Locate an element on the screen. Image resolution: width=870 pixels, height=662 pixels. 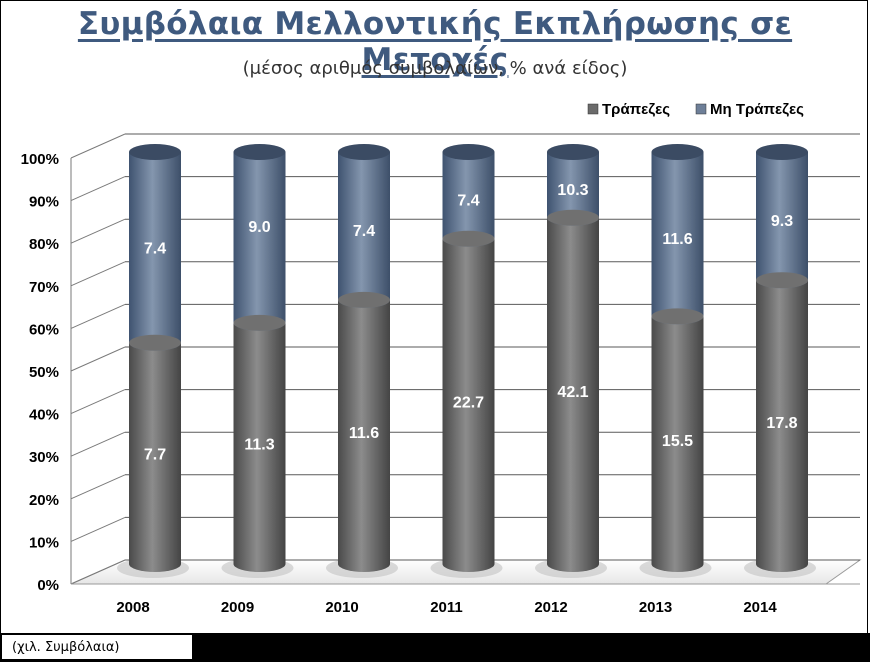
bar-stack-2013 is located at coordinates (675, 361).